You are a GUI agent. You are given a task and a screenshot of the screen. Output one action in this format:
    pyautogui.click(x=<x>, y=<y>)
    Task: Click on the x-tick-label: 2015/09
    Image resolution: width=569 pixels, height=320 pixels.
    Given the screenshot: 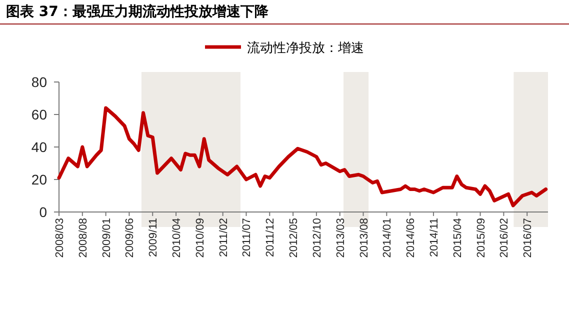 What is the action you would take?
    pyautogui.click(x=481, y=238)
    